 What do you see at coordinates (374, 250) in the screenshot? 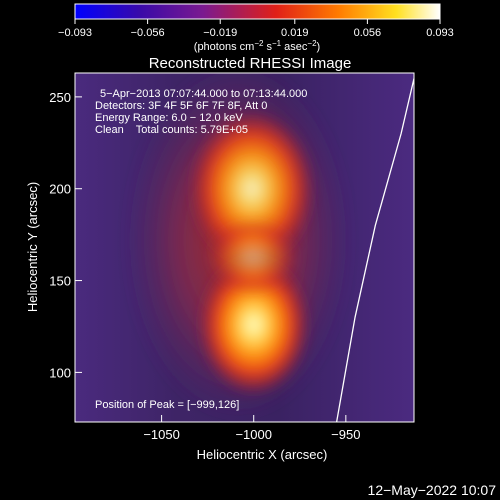
I see `solar-limb-curve` at bounding box center [374, 250].